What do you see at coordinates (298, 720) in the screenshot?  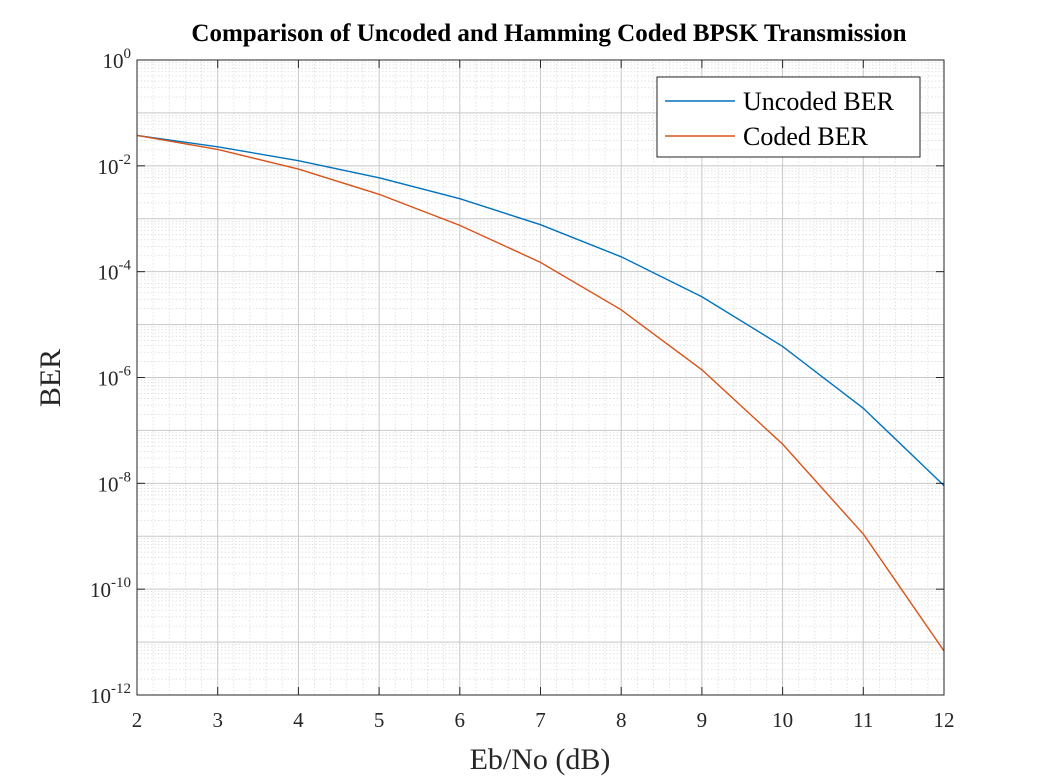 I see `x-tick-label: 4` at bounding box center [298, 720].